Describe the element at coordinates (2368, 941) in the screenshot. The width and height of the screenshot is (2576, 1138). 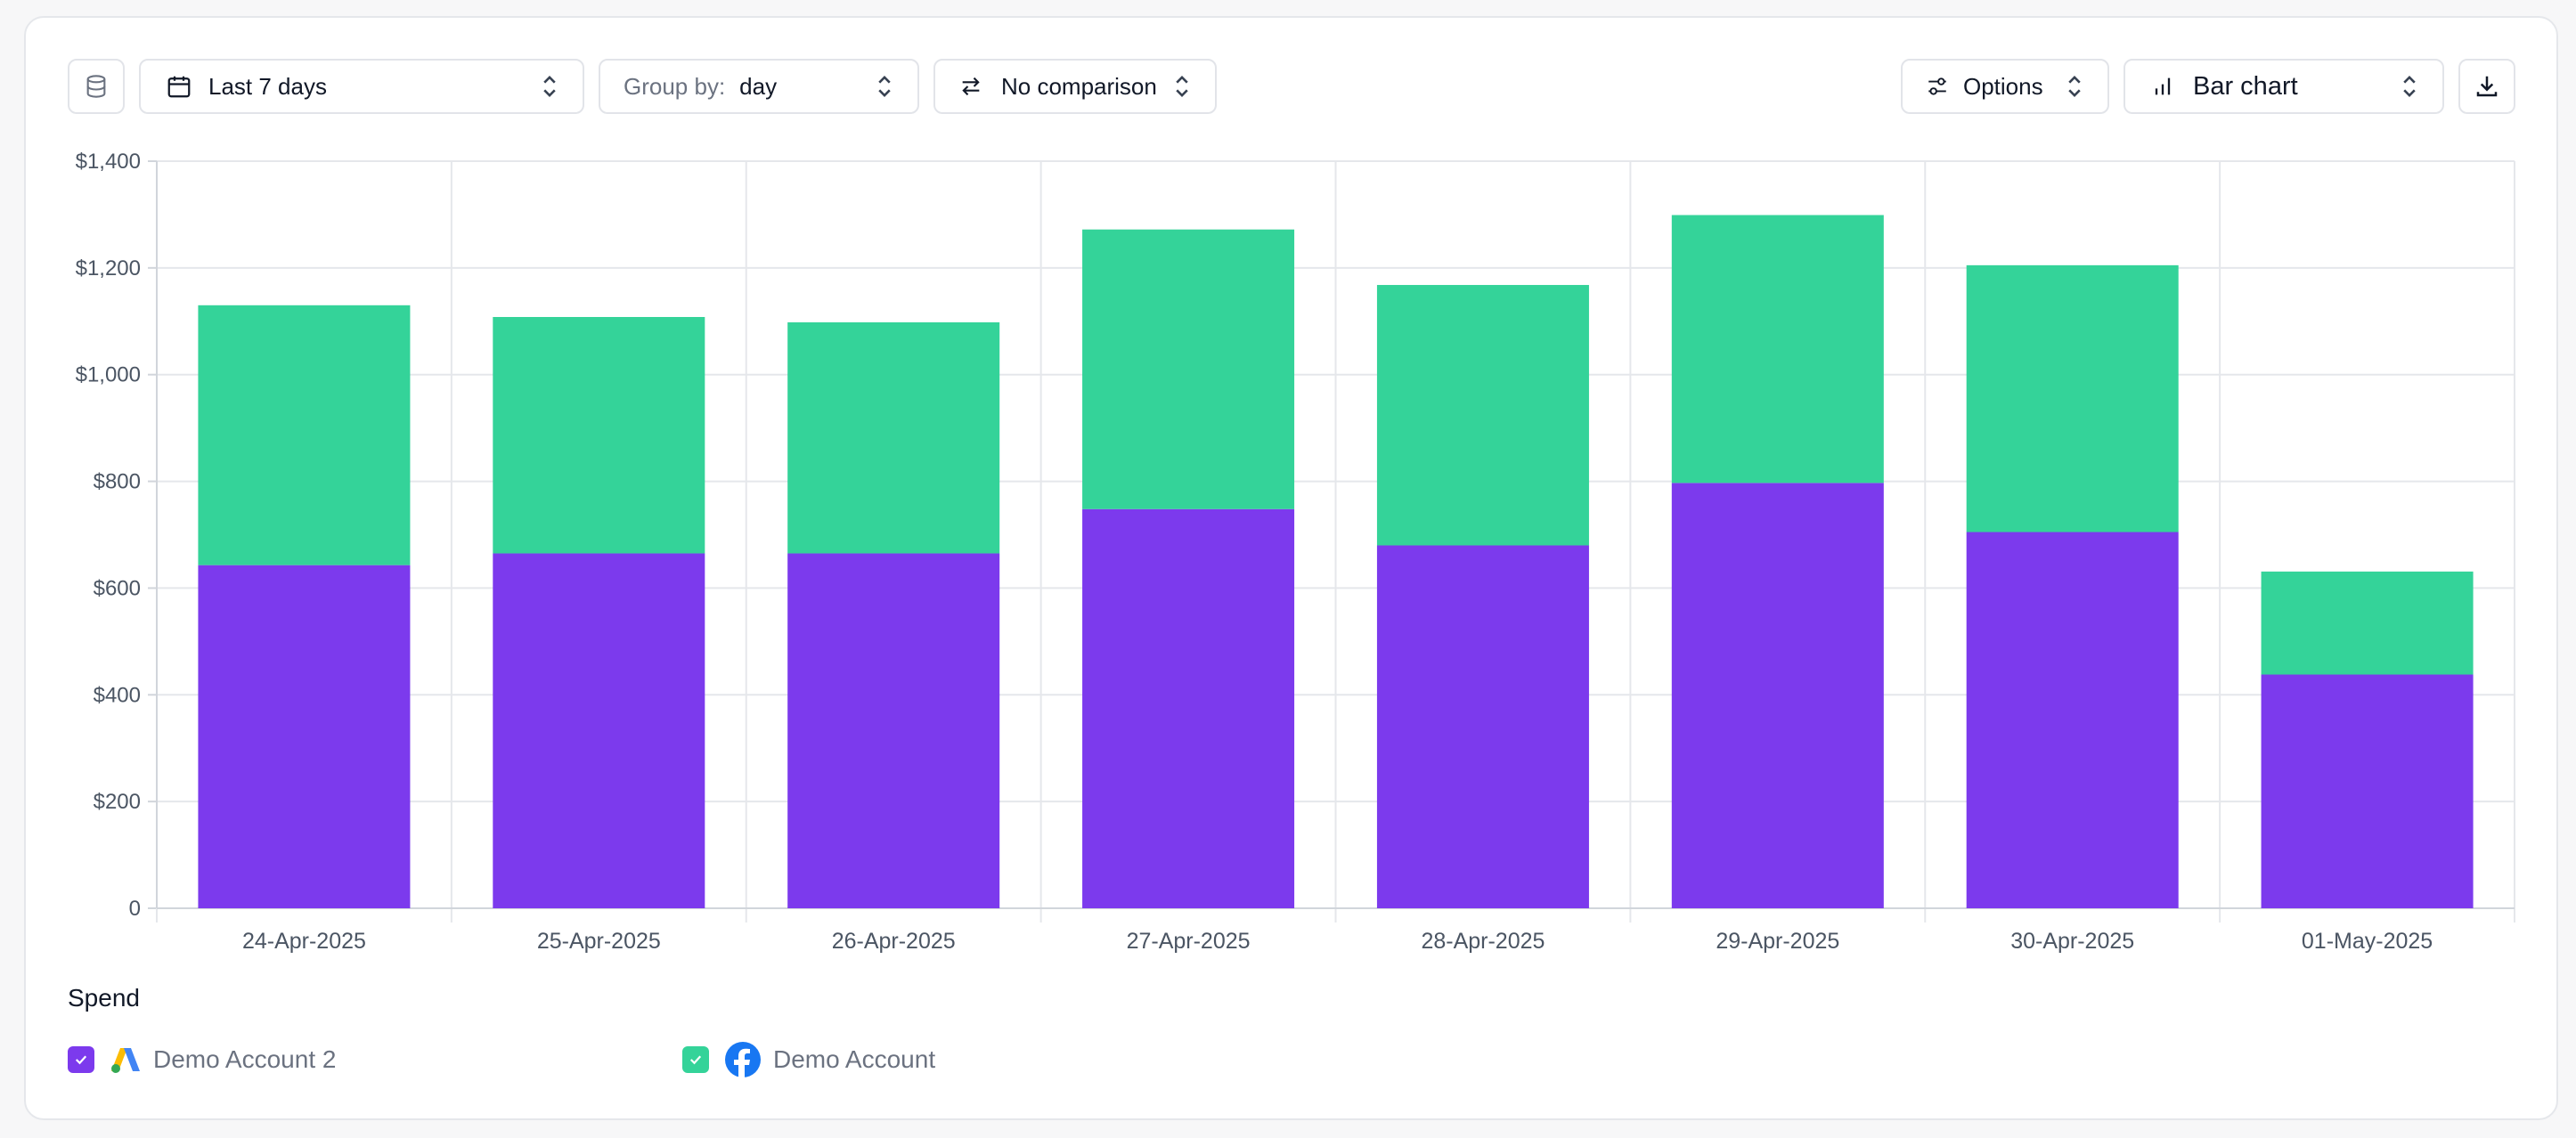
I see `x-tick-label: 01-May-2025` at that location.